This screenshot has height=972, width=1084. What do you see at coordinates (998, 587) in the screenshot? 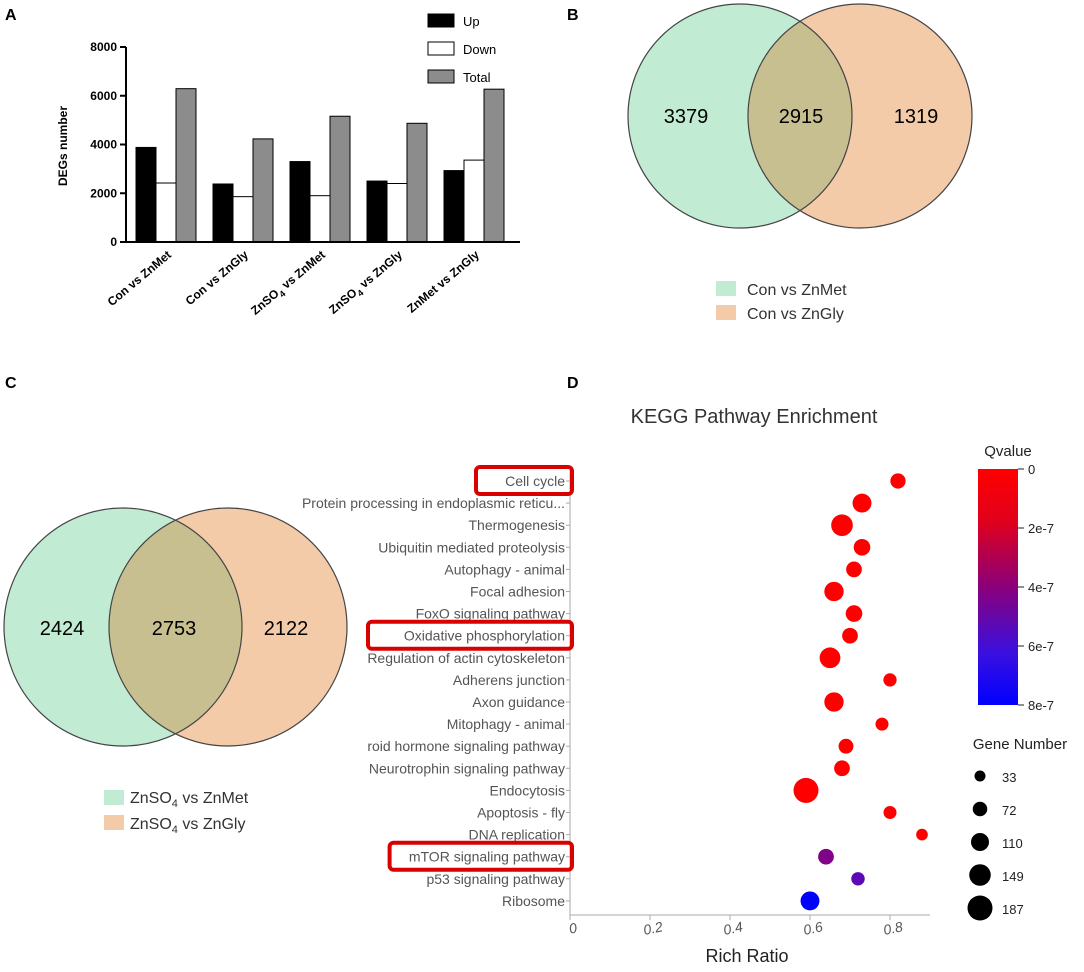
I see `qvalue-colorbar` at bounding box center [998, 587].